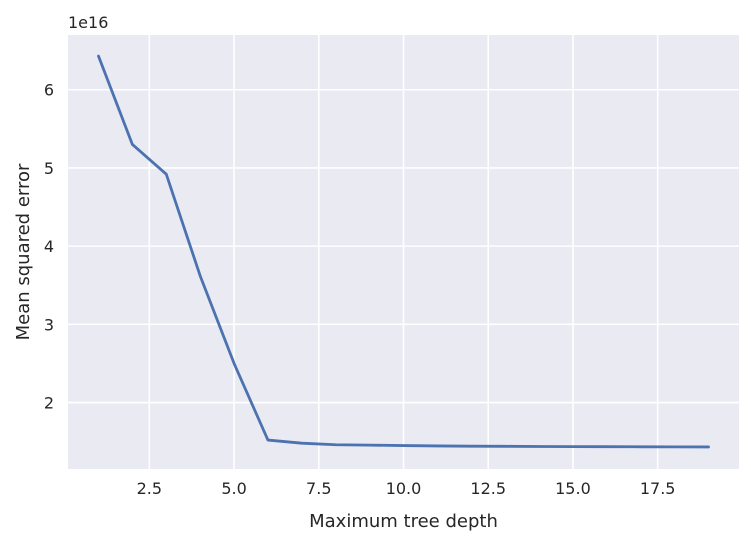 Image resolution: width=751 pixels, height=545 pixels. I want to click on y-axis-ticks: 2 3 4 5 6, so click(49, 247).